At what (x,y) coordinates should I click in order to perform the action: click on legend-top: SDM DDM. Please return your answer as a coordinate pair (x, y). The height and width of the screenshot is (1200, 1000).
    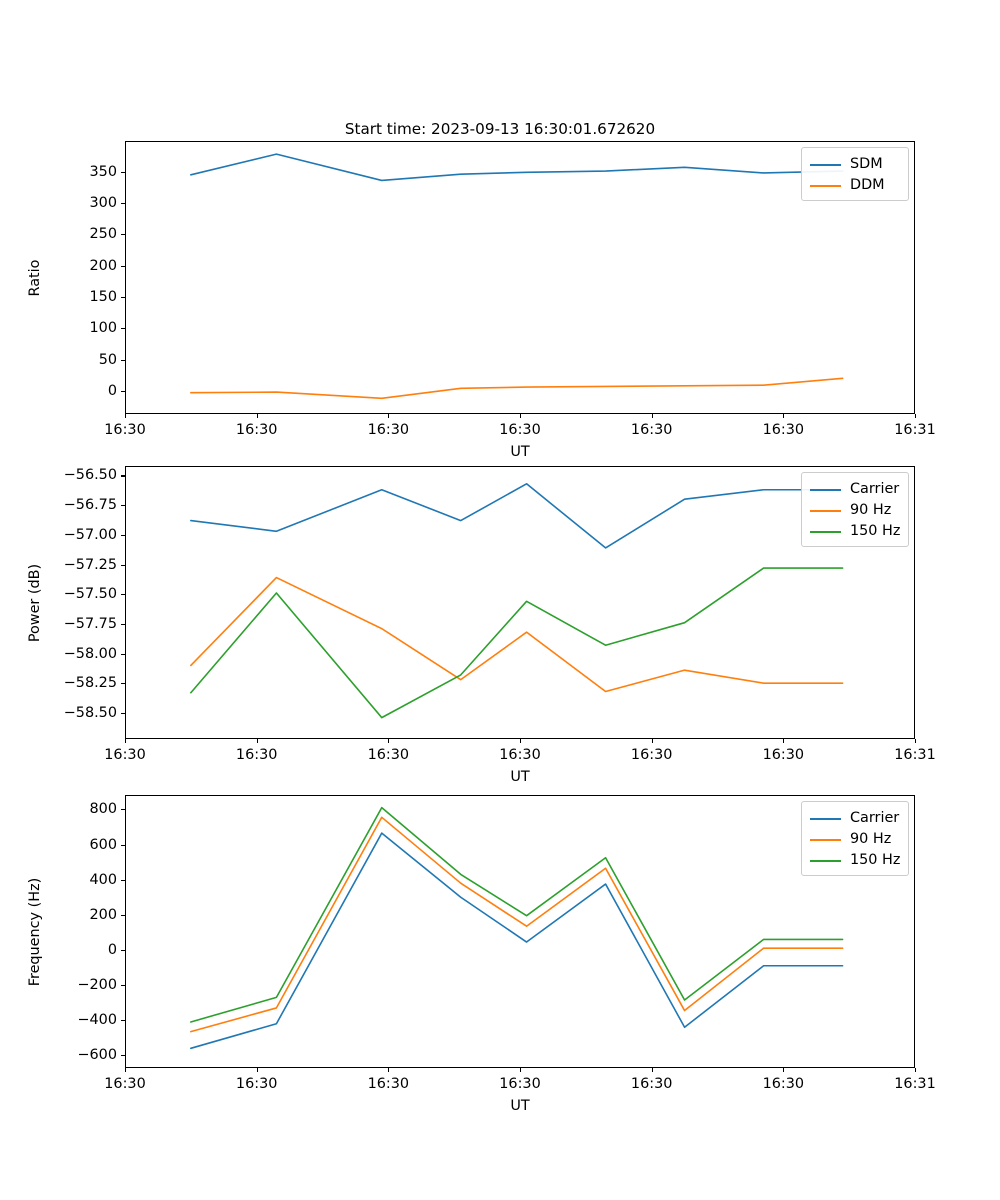
    Looking at the image, I should click on (855, 174).